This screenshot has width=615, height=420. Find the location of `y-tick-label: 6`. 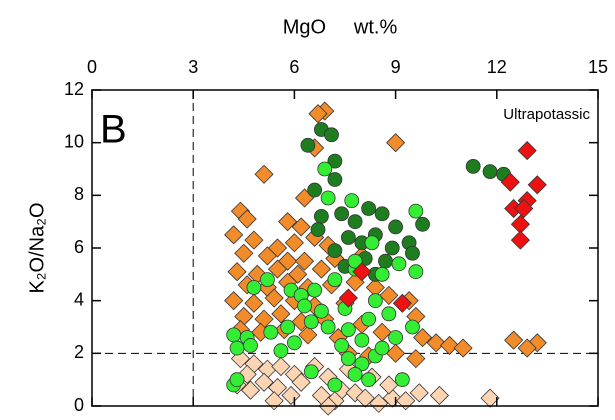

y-tick-label: 6 is located at coordinates (79, 247).